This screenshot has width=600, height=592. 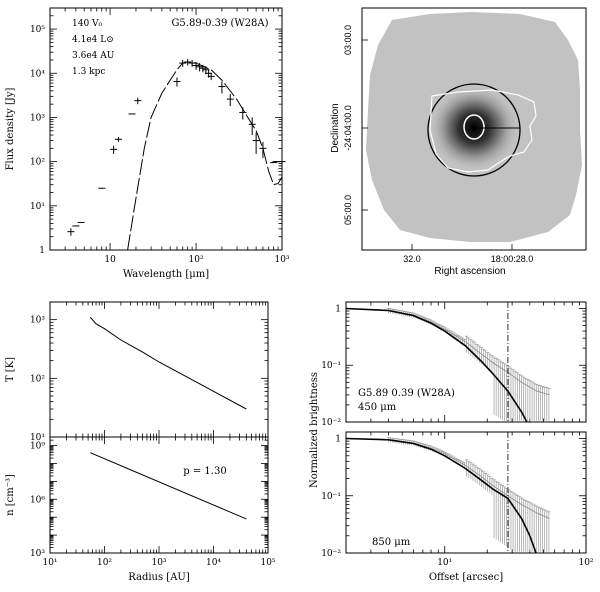 I want to click on profile-450-ytick-label: 10⁻², so click(x=331, y=423).